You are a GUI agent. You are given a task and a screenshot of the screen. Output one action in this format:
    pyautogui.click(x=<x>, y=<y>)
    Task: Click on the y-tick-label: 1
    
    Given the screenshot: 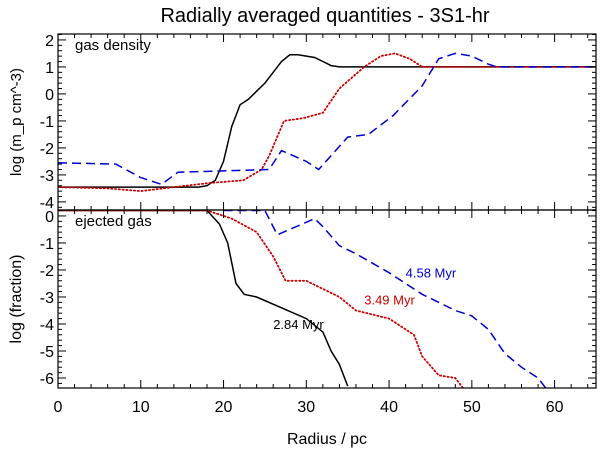 What is the action you would take?
    pyautogui.click(x=49, y=68)
    